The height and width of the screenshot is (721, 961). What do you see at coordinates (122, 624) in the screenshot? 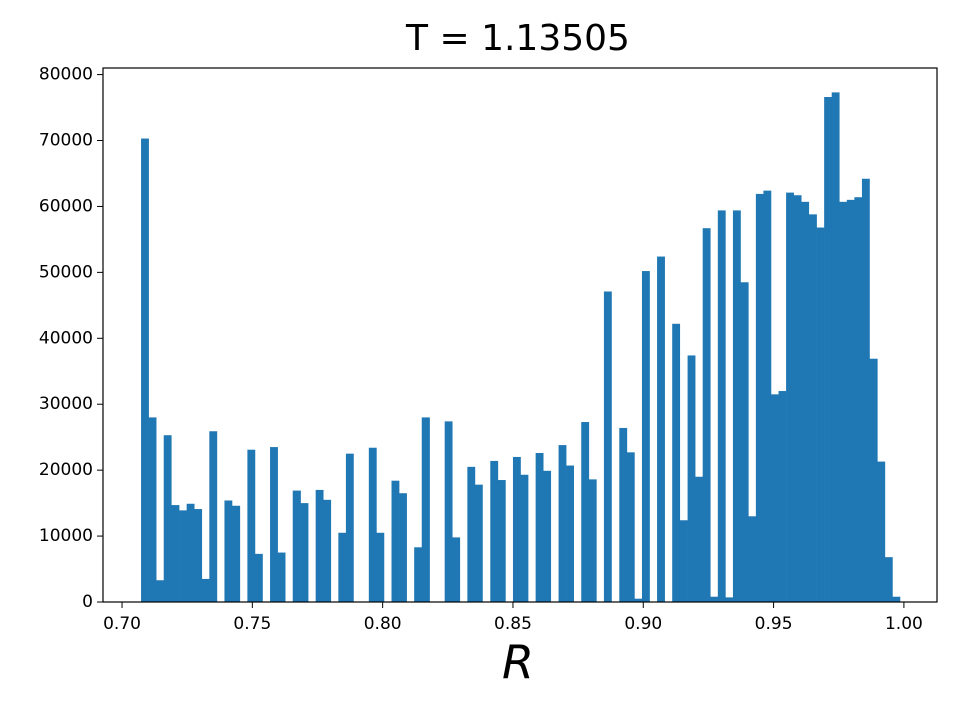
I see `x-tick-label: 0.70` at bounding box center [122, 624].